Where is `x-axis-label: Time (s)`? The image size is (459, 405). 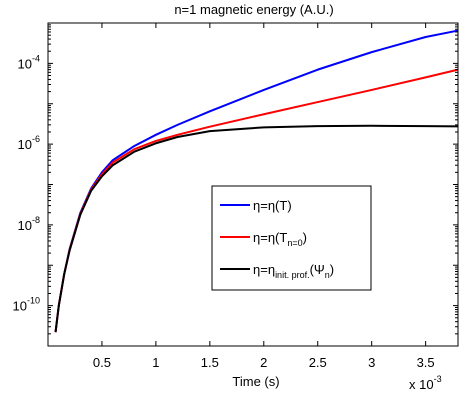
x-axis-label: Time (s) is located at coordinates (255, 381).